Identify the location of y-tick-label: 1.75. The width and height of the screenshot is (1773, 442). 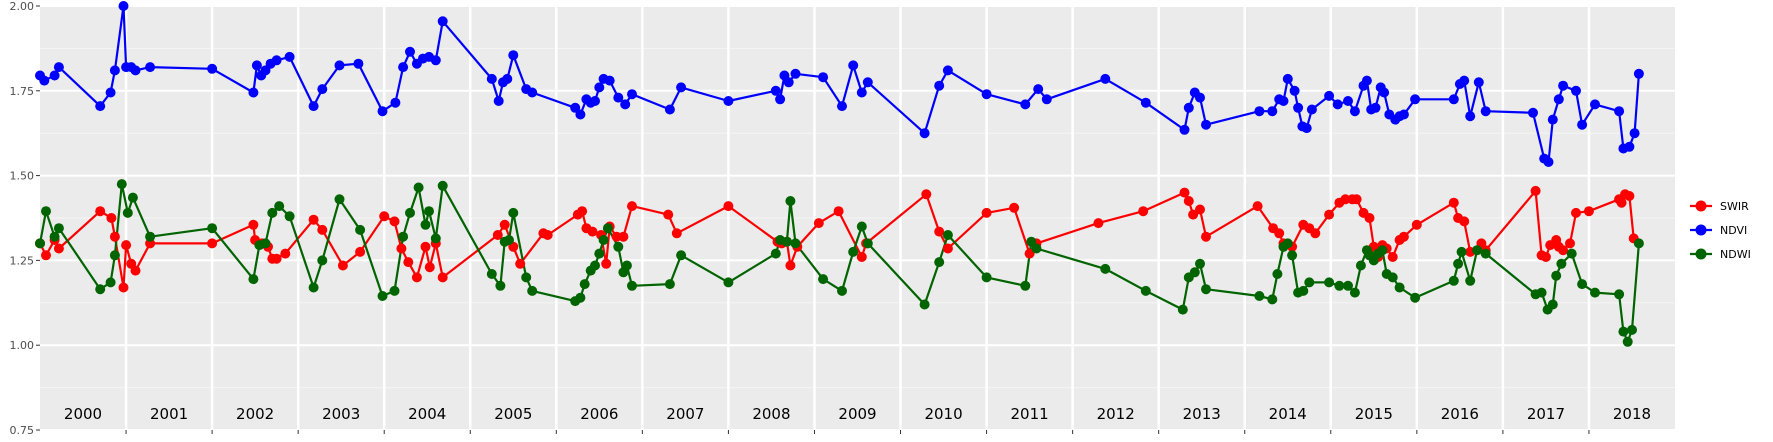
(22, 91).